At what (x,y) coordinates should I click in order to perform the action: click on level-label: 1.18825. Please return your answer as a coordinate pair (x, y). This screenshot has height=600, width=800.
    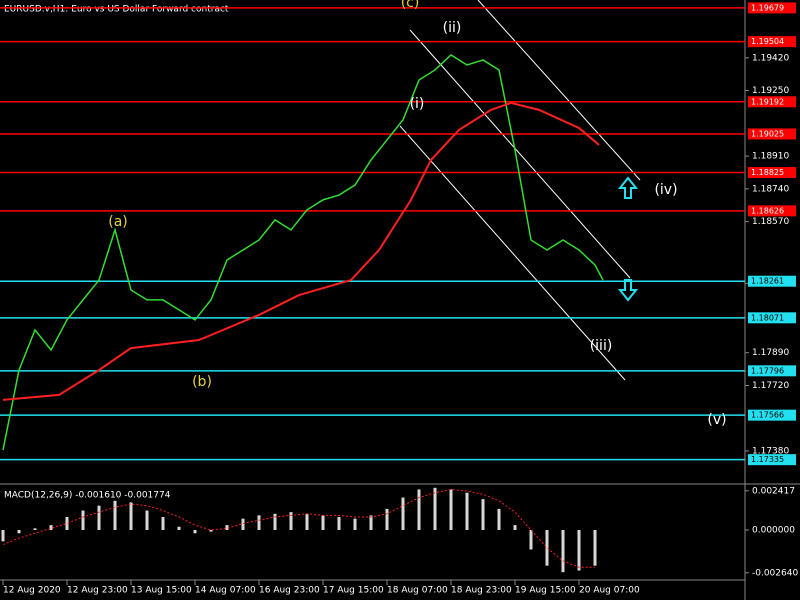
    Looking at the image, I should click on (767, 172).